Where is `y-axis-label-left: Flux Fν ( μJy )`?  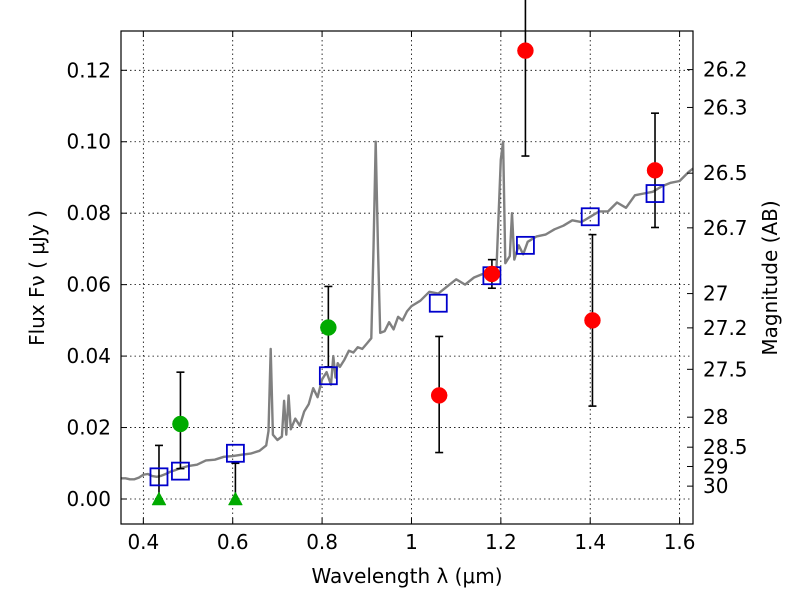 y-axis-label-left: Flux Fν ( μJy ) is located at coordinates (37, 278).